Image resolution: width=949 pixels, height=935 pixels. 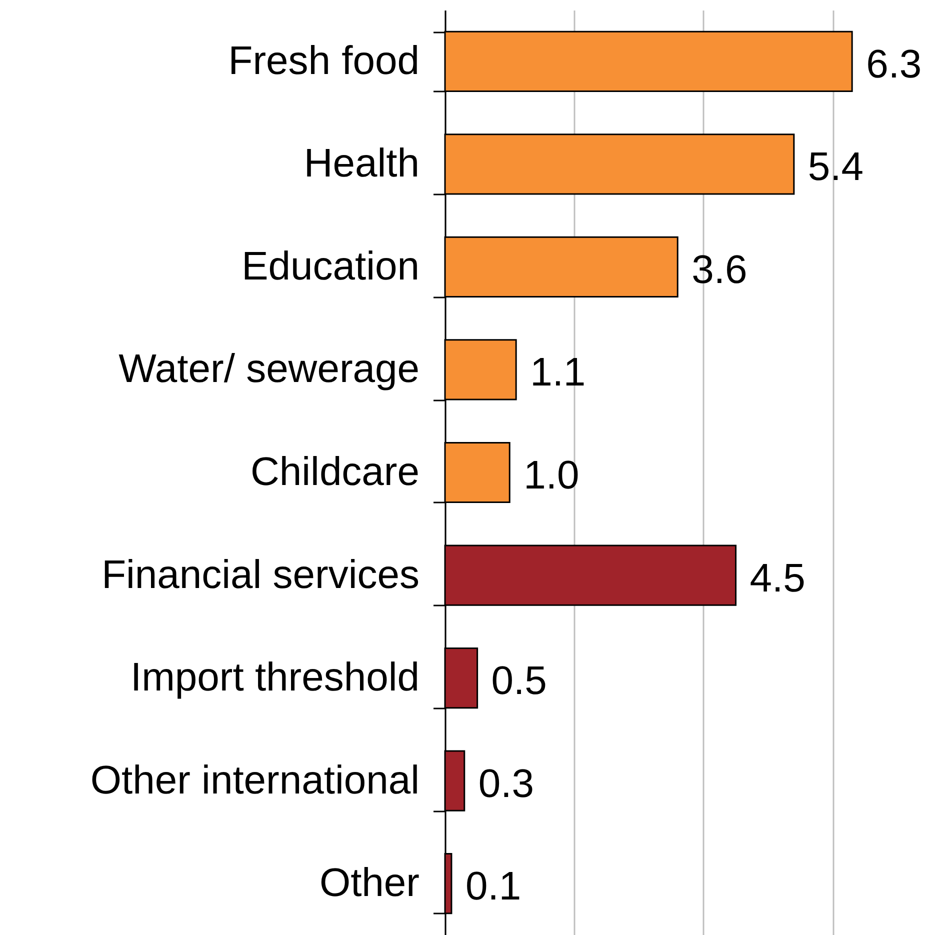 I want to click on data-label: 6.3, so click(x=894, y=64).